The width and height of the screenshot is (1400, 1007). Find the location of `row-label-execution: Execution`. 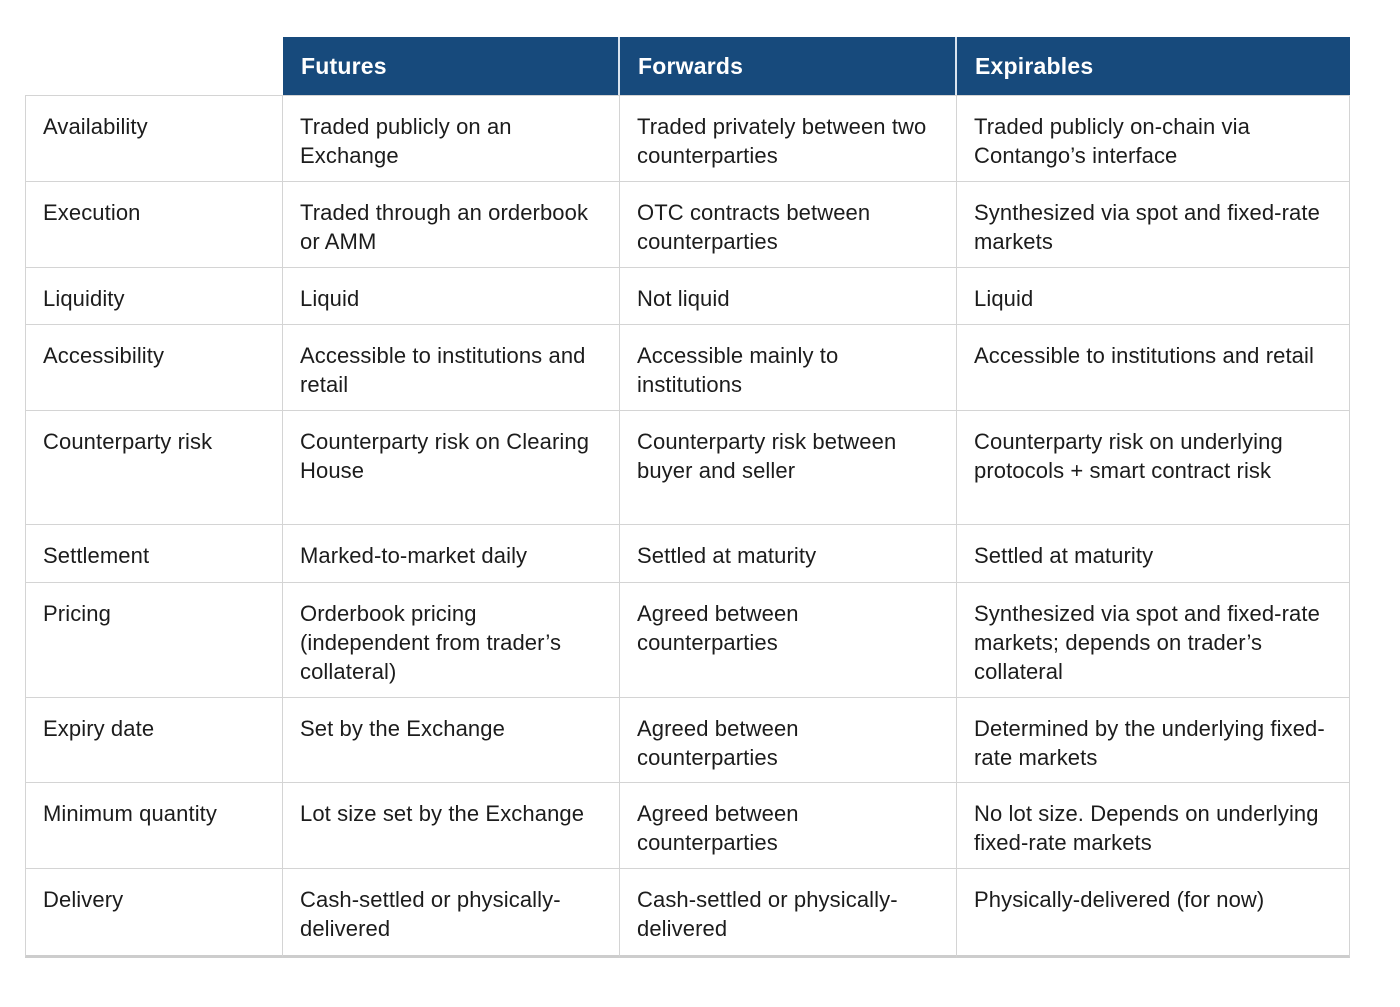

row-label-execution: Execution is located at coordinates (154, 225).